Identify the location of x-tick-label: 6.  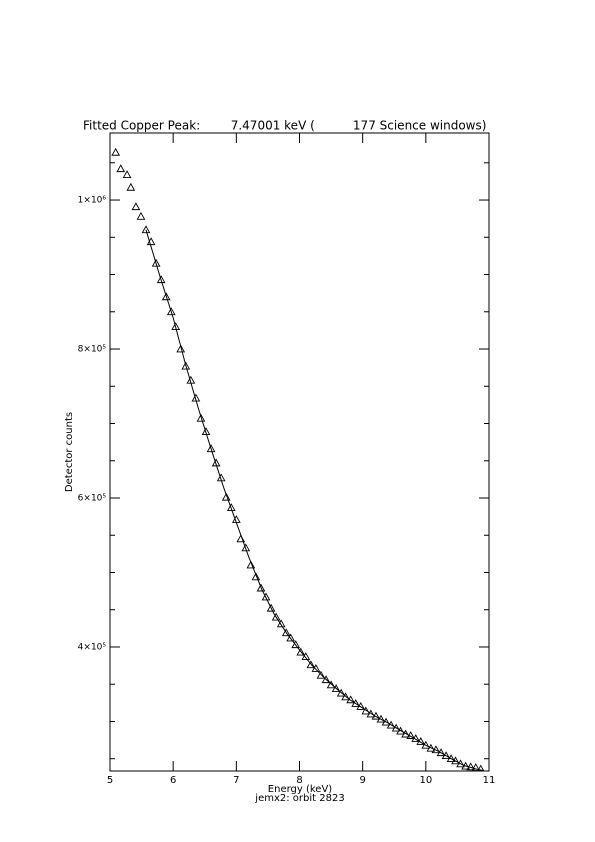
(173, 780).